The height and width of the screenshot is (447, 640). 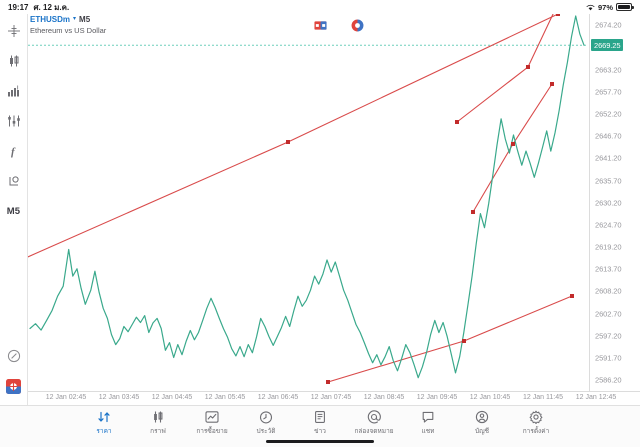 What do you see at coordinates (608, 358) in the screenshot?
I see `price-tick-label: 2591.70` at bounding box center [608, 358].